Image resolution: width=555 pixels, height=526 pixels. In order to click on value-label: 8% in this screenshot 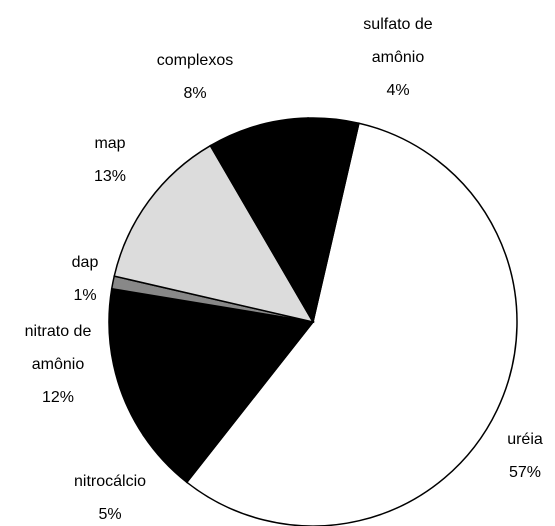, I will do `click(195, 93)`.